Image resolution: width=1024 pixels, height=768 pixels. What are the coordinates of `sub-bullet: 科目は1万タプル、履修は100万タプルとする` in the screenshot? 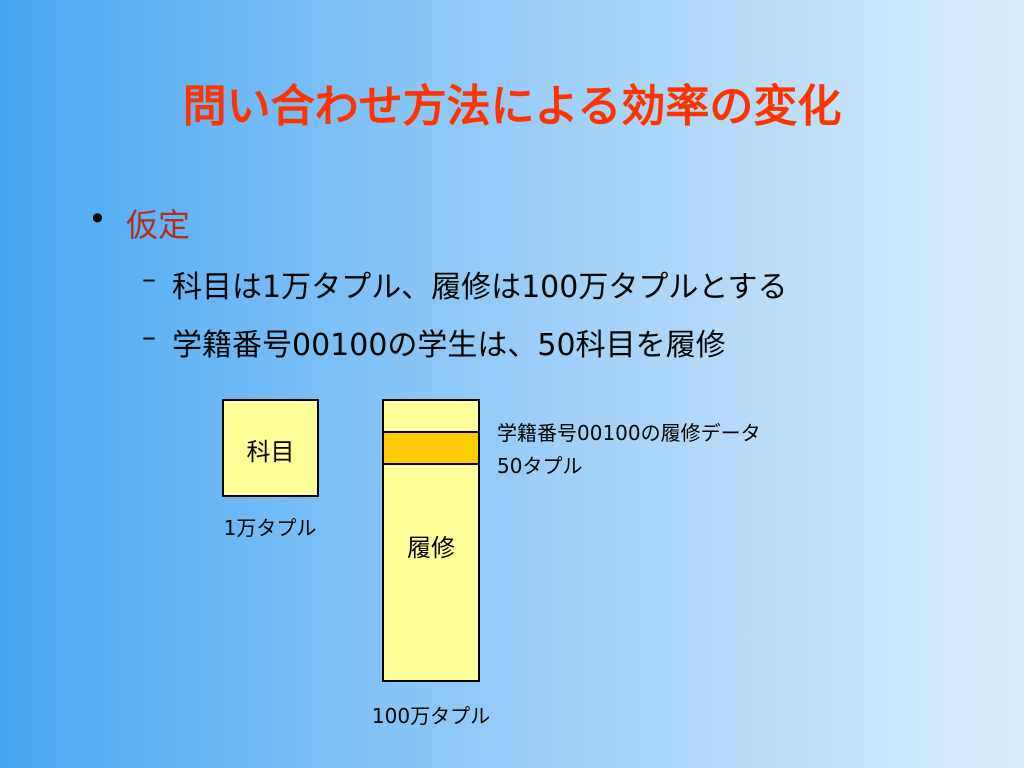 It's located at (480, 287).